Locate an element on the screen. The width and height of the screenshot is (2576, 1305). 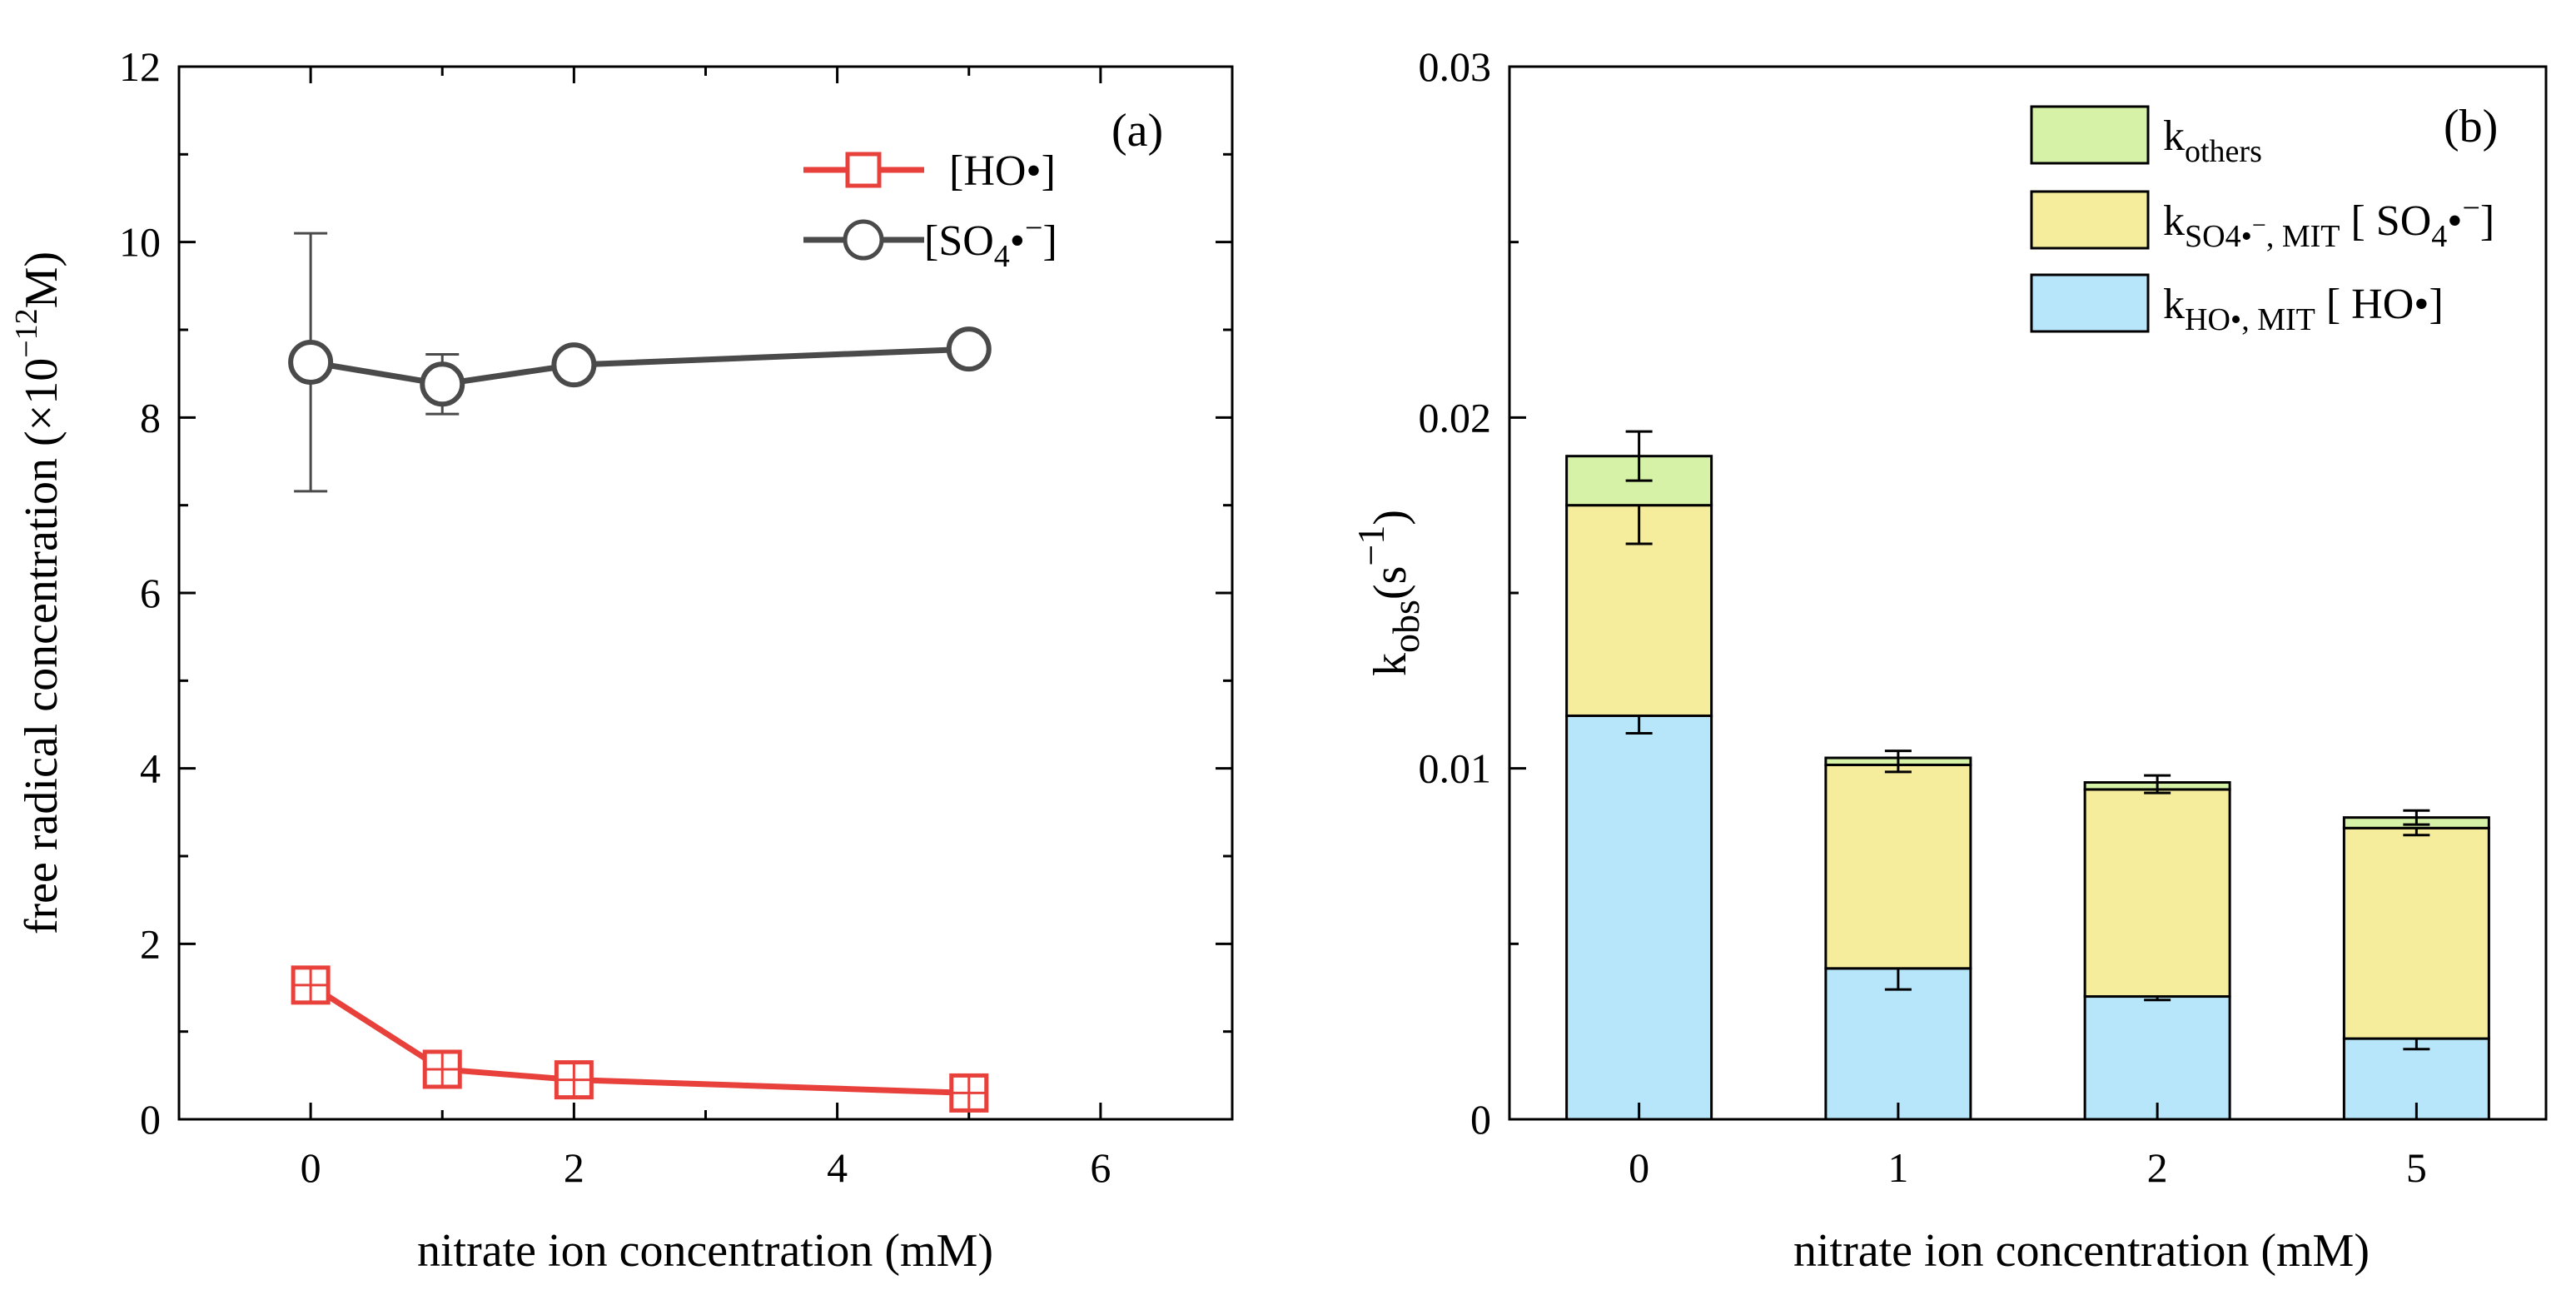
panel-a-legend: [HO•] [SO4•−] is located at coordinates (930, 210).